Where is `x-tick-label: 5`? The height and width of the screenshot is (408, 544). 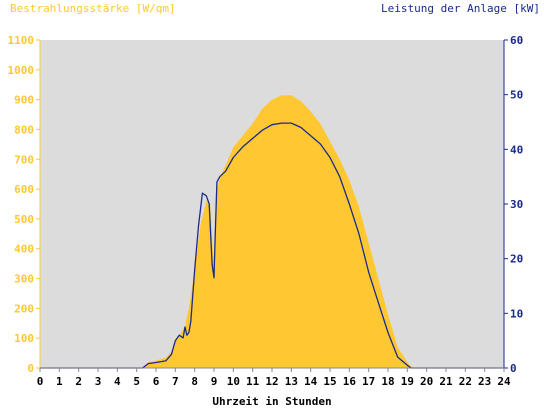
x-tick-label: 5 is located at coordinates (136, 381).